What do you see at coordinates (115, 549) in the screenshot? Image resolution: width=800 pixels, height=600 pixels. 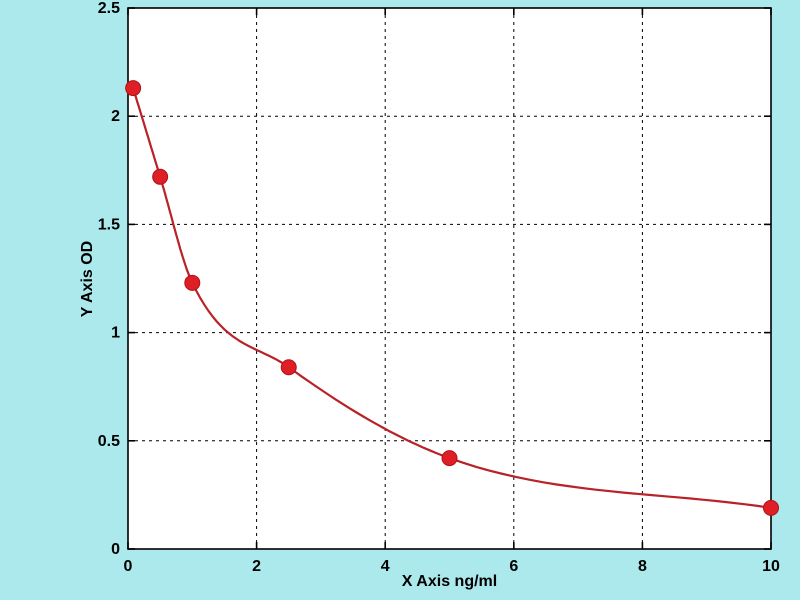 I see `y-tick-label: 0` at bounding box center [115, 549].